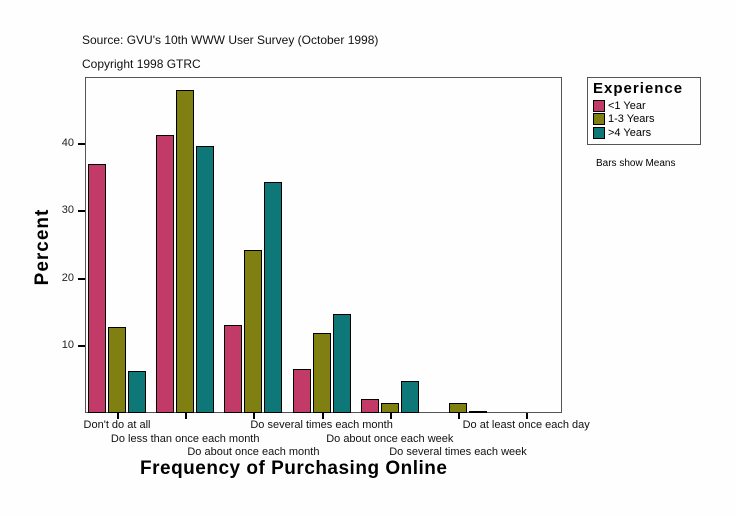  I want to click on y-tick-label: 30, so click(67, 210).